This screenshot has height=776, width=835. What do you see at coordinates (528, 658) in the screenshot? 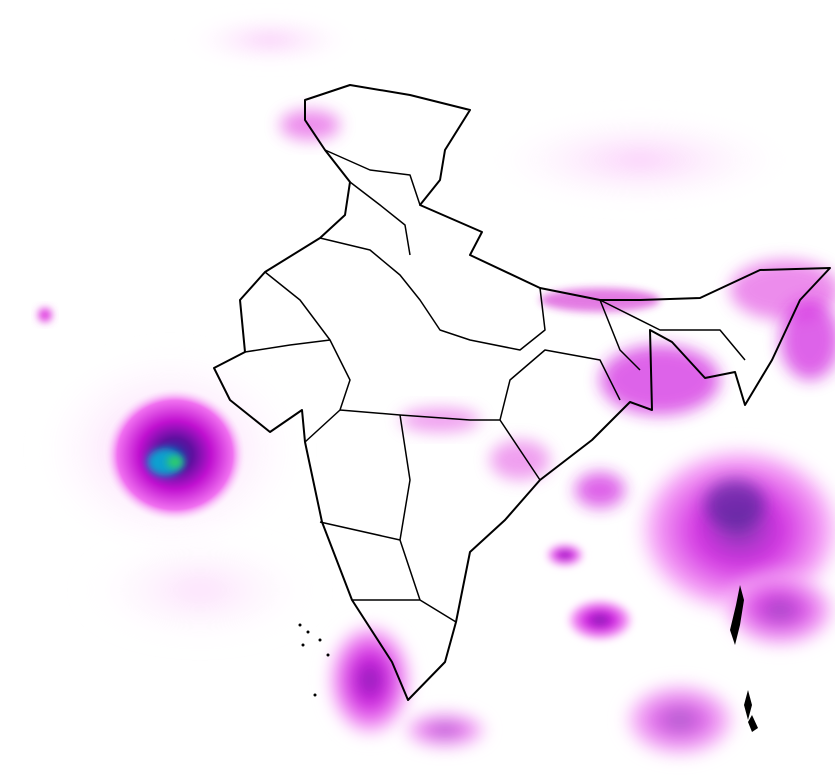
I see `islands` at bounding box center [528, 658].